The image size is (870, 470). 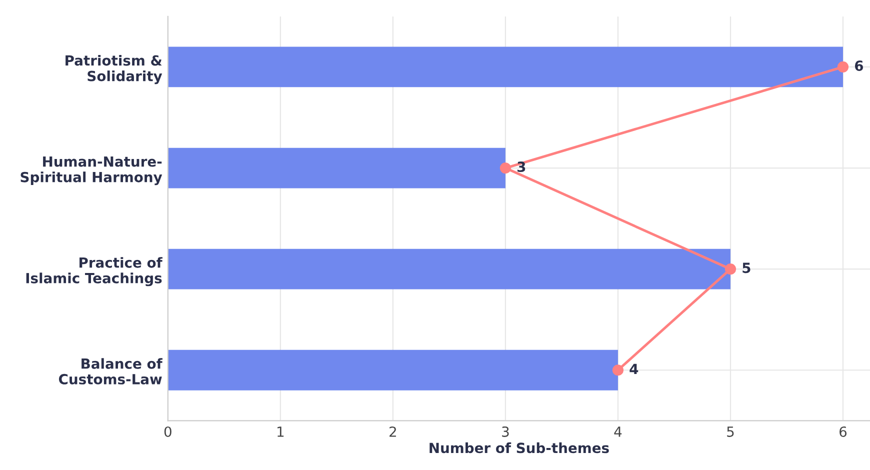 What do you see at coordinates (634, 369) in the screenshot?
I see `data-label: 4` at bounding box center [634, 369].